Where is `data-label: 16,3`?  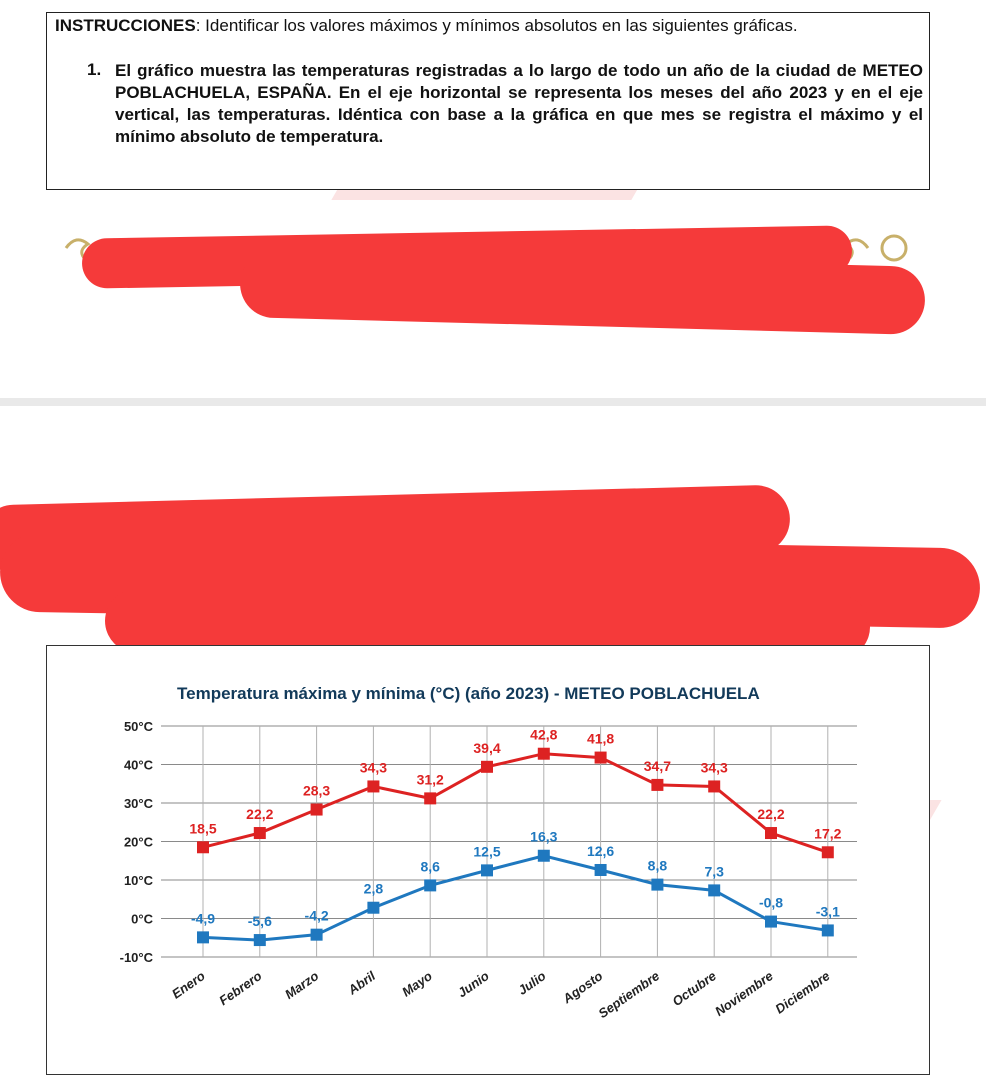
data-label: 16,3 is located at coordinates (543, 837).